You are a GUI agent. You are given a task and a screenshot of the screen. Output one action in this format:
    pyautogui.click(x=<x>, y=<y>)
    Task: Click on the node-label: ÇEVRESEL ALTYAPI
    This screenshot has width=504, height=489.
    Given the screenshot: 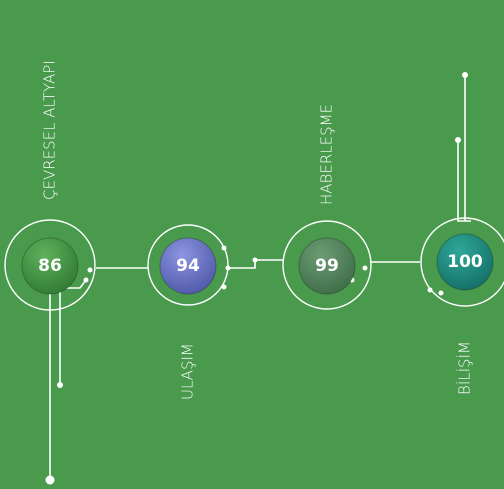 What is the action you would take?
    pyautogui.click(x=50, y=130)
    